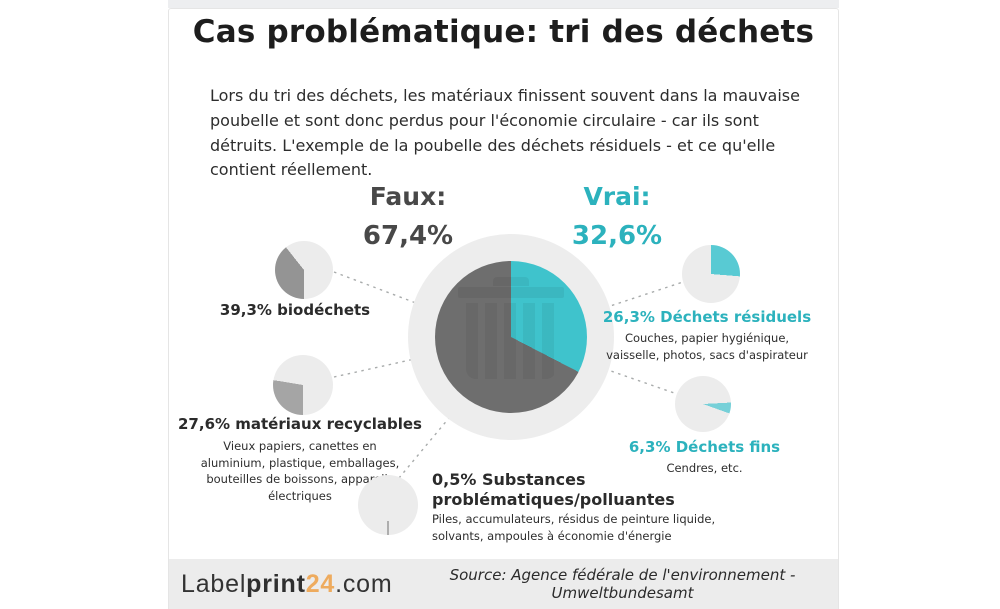  What do you see at coordinates (276, 583) in the screenshot?
I see `logo-part-print: print` at bounding box center [276, 583].